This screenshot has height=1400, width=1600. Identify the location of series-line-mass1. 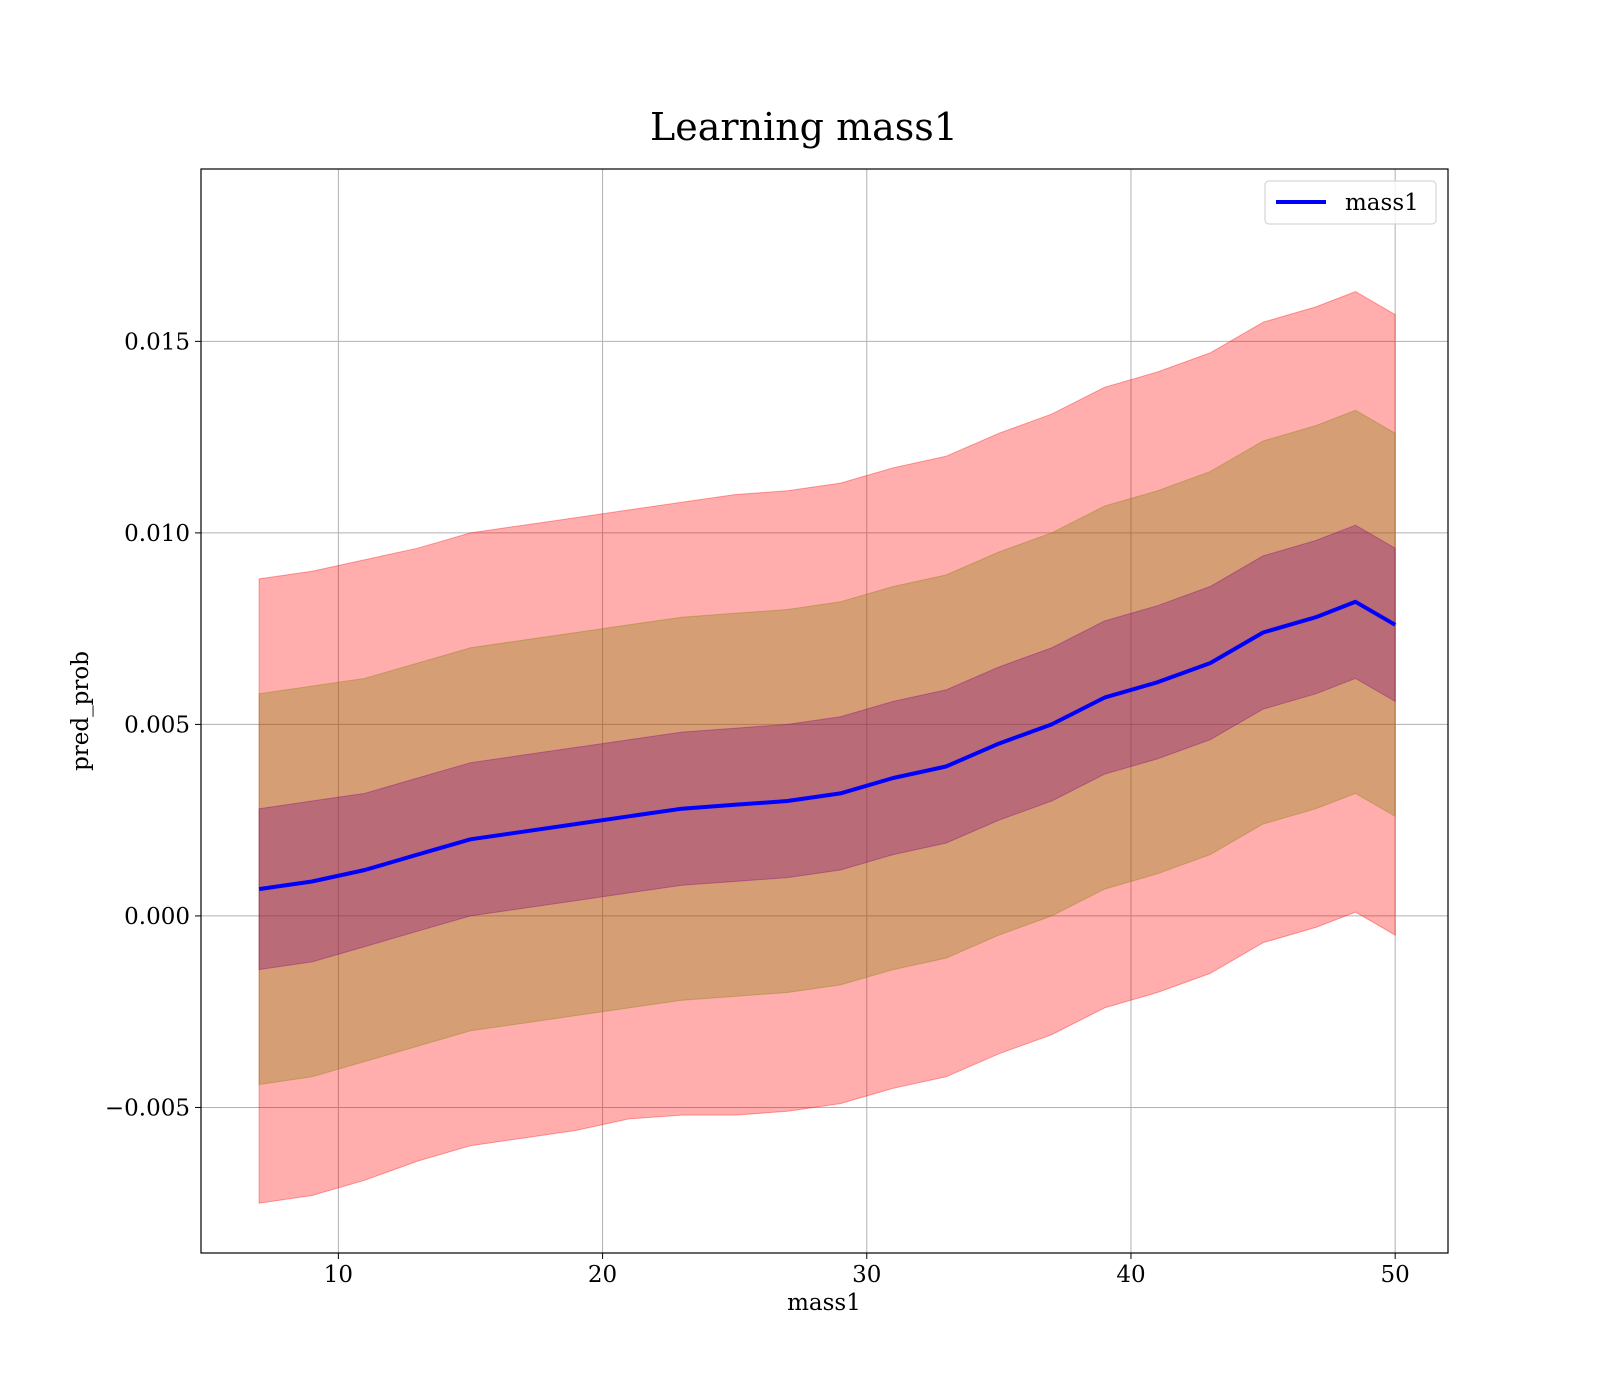
(827, 745).